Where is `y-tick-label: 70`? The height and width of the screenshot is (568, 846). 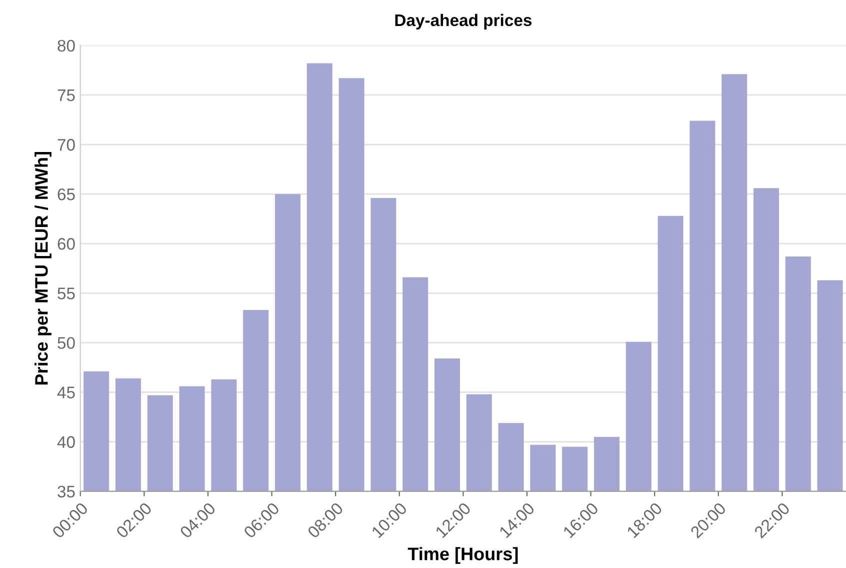
y-tick-label: 70 is located at coordinates (66, 144).